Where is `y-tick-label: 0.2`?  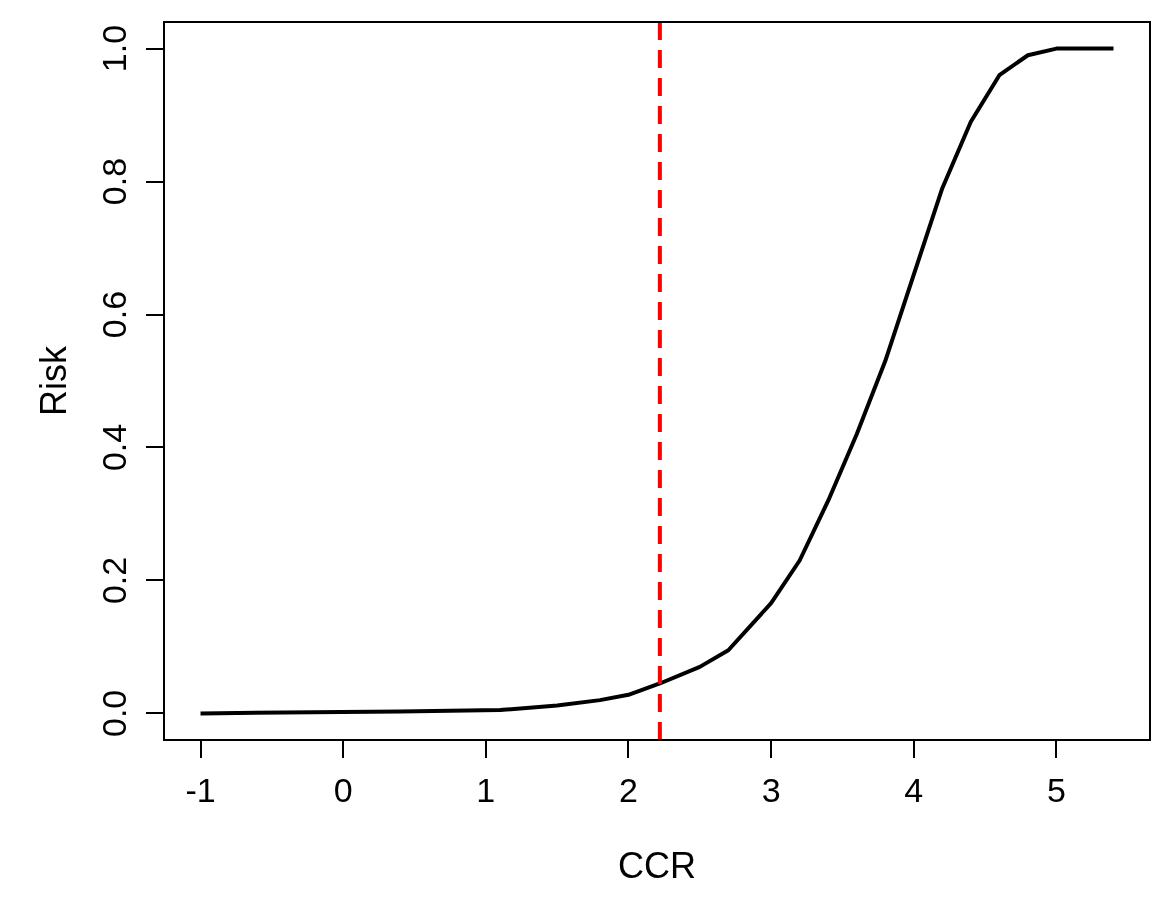
y-tick-label: 0.2 is located at coordinates (114, 580).